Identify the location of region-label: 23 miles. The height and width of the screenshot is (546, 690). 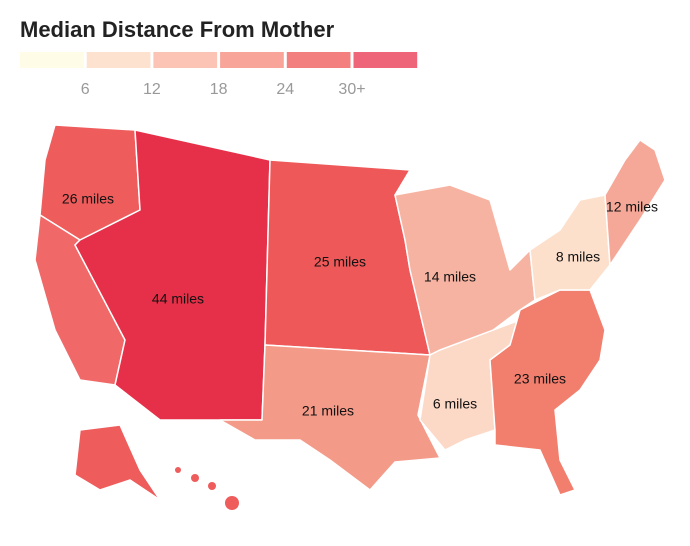
(540, 379).